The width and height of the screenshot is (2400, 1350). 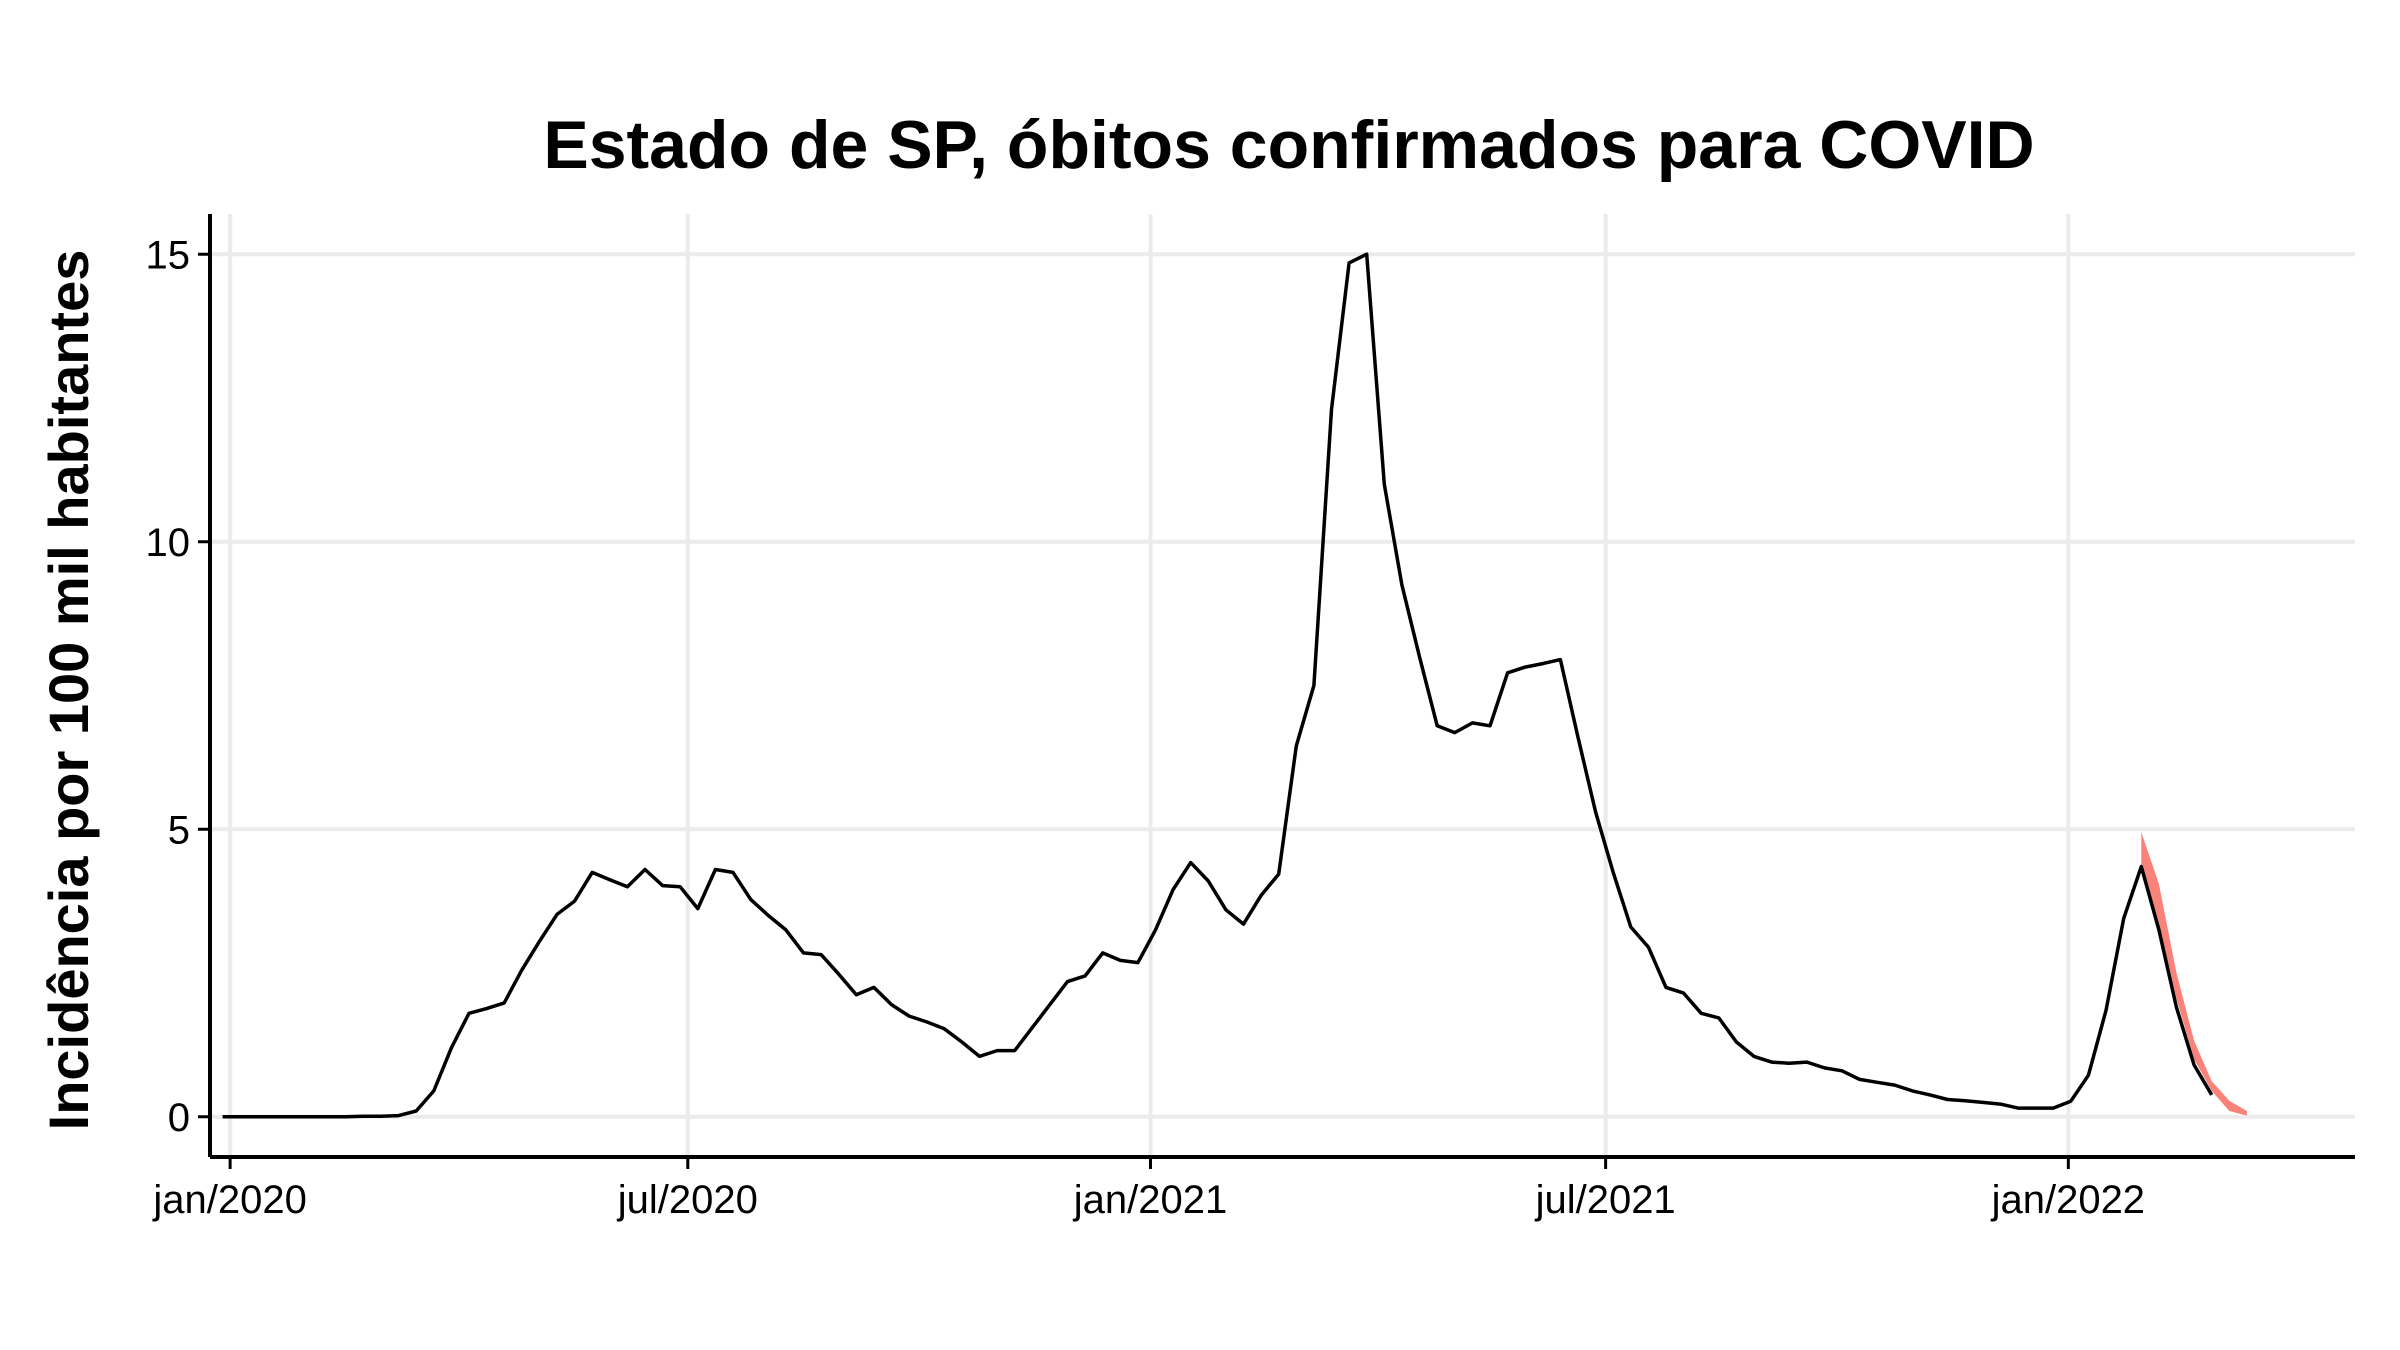 What do you see at coordinates (1605, 1200) in the screenshot?
I see `x-tick-label: jul/2021` at bounding box center [1605, 1200].